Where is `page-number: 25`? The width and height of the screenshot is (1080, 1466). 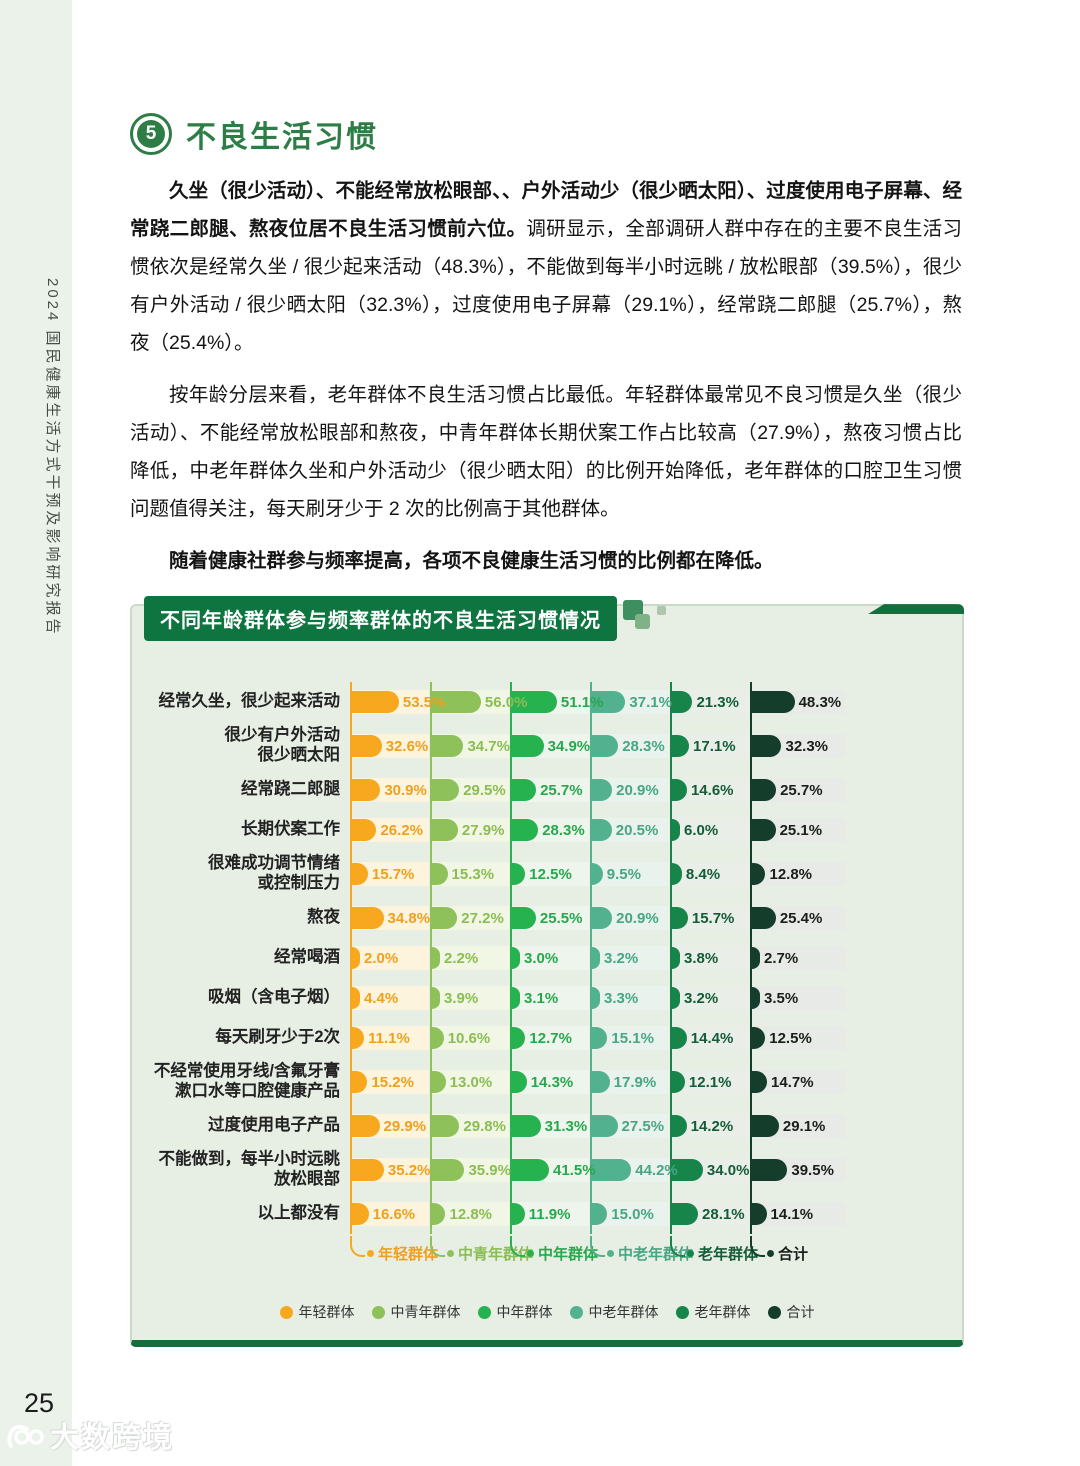
page-number: 25 is located at coordinates (39, 1403).